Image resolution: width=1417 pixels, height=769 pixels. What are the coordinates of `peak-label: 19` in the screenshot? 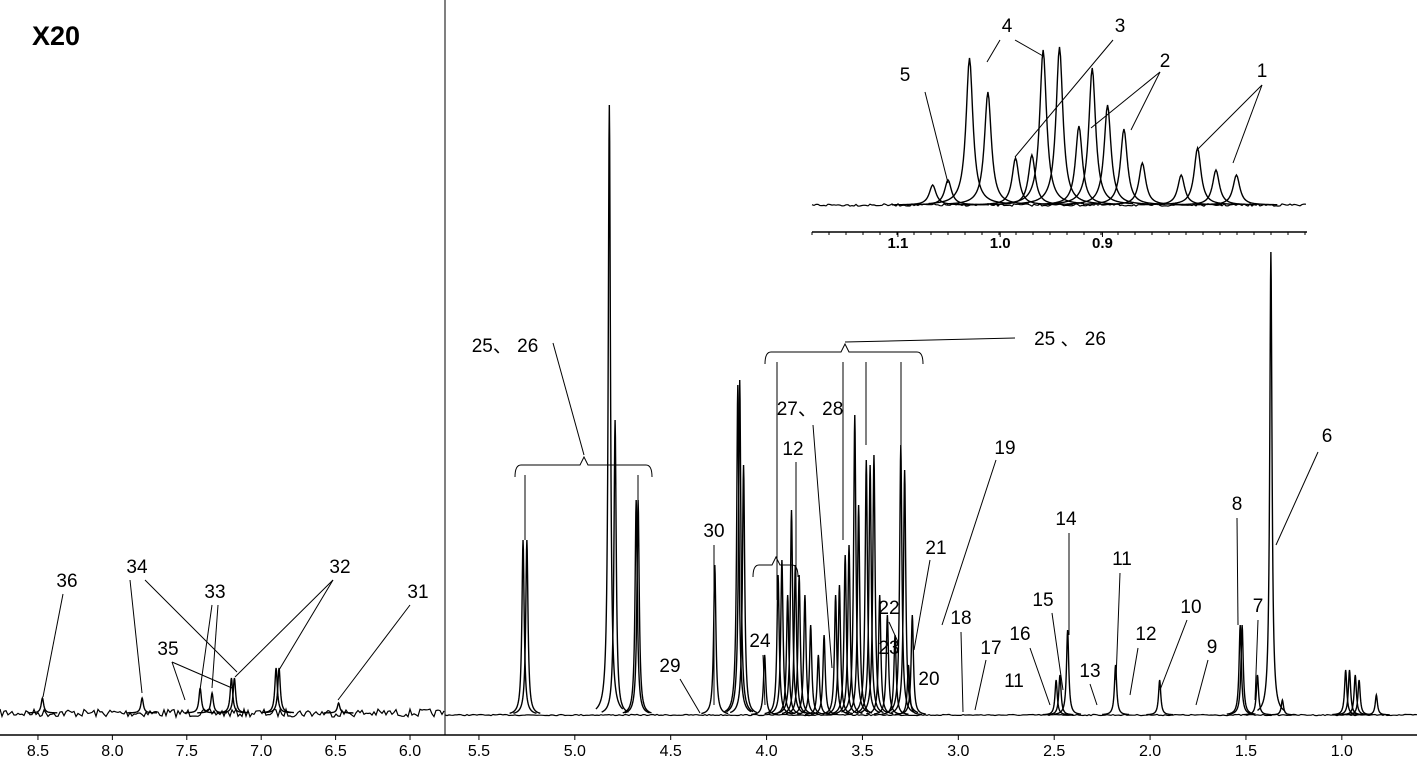 It's located at (1004, 448).